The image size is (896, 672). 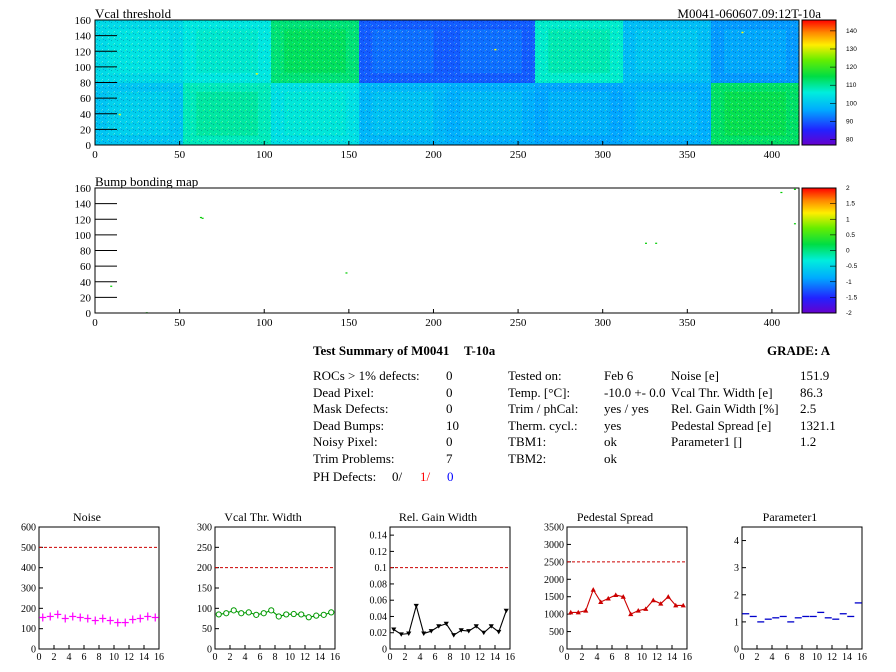 I want to click on palette-tick-label: 0.5, so click(x=850, y=235).